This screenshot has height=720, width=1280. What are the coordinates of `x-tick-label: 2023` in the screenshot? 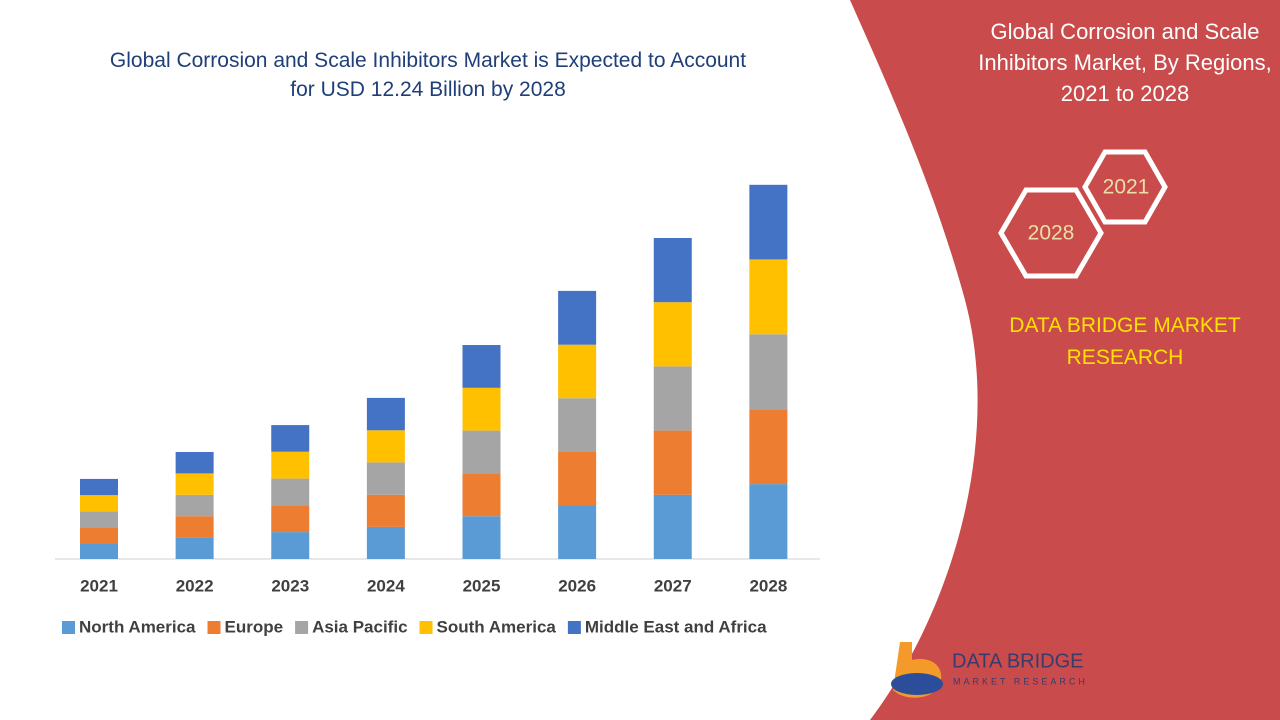 It's located at (290, 585).